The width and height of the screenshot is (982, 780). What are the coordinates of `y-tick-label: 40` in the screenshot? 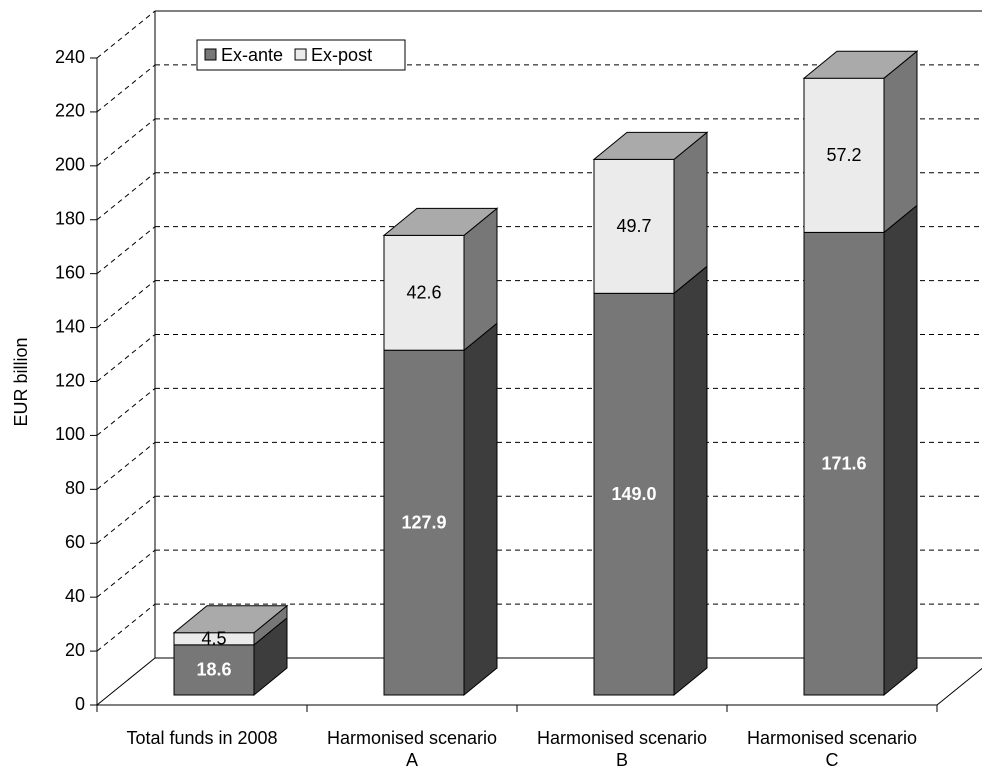 It's located at (75, 596).